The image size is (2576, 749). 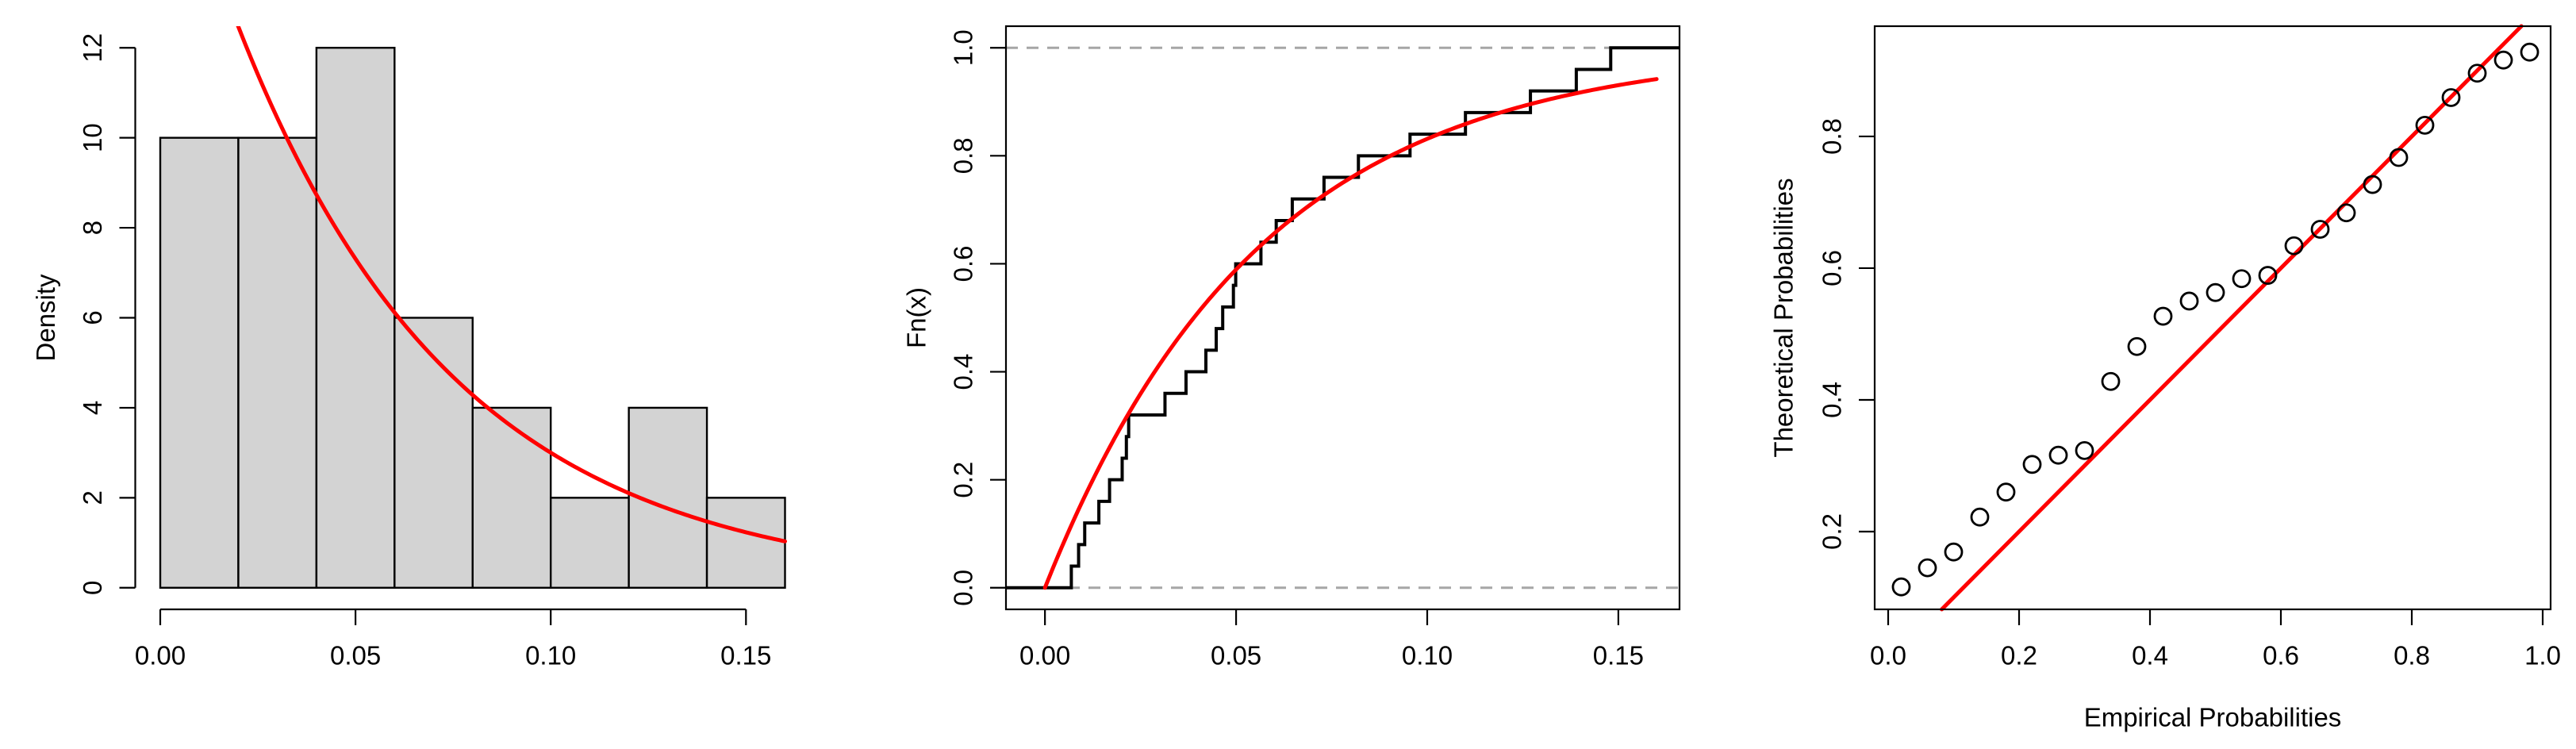 What do you see at coordinates (92, 588) in the screenshot?
I see `y-tick-label: 0` at bounding box center [92, 588].